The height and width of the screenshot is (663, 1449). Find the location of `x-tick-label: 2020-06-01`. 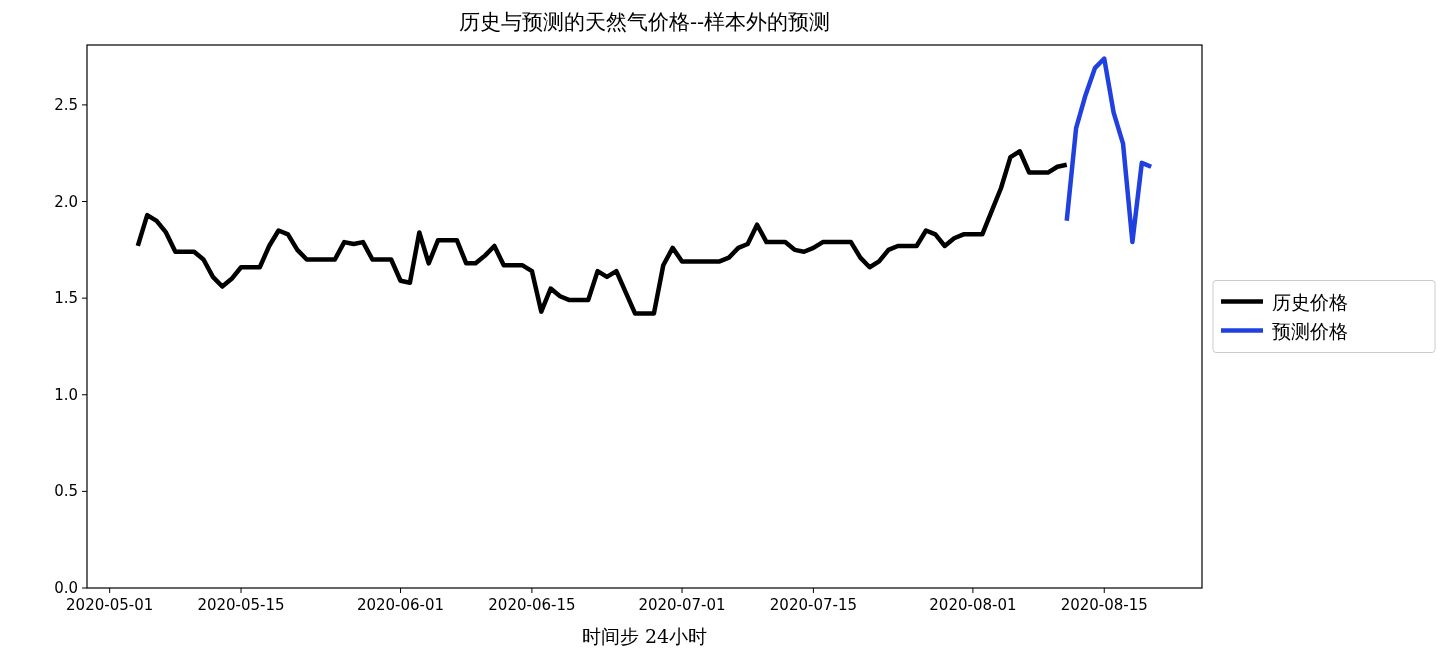

x-tick-label: 2020-06-01 is located at coordinates (400, 605).